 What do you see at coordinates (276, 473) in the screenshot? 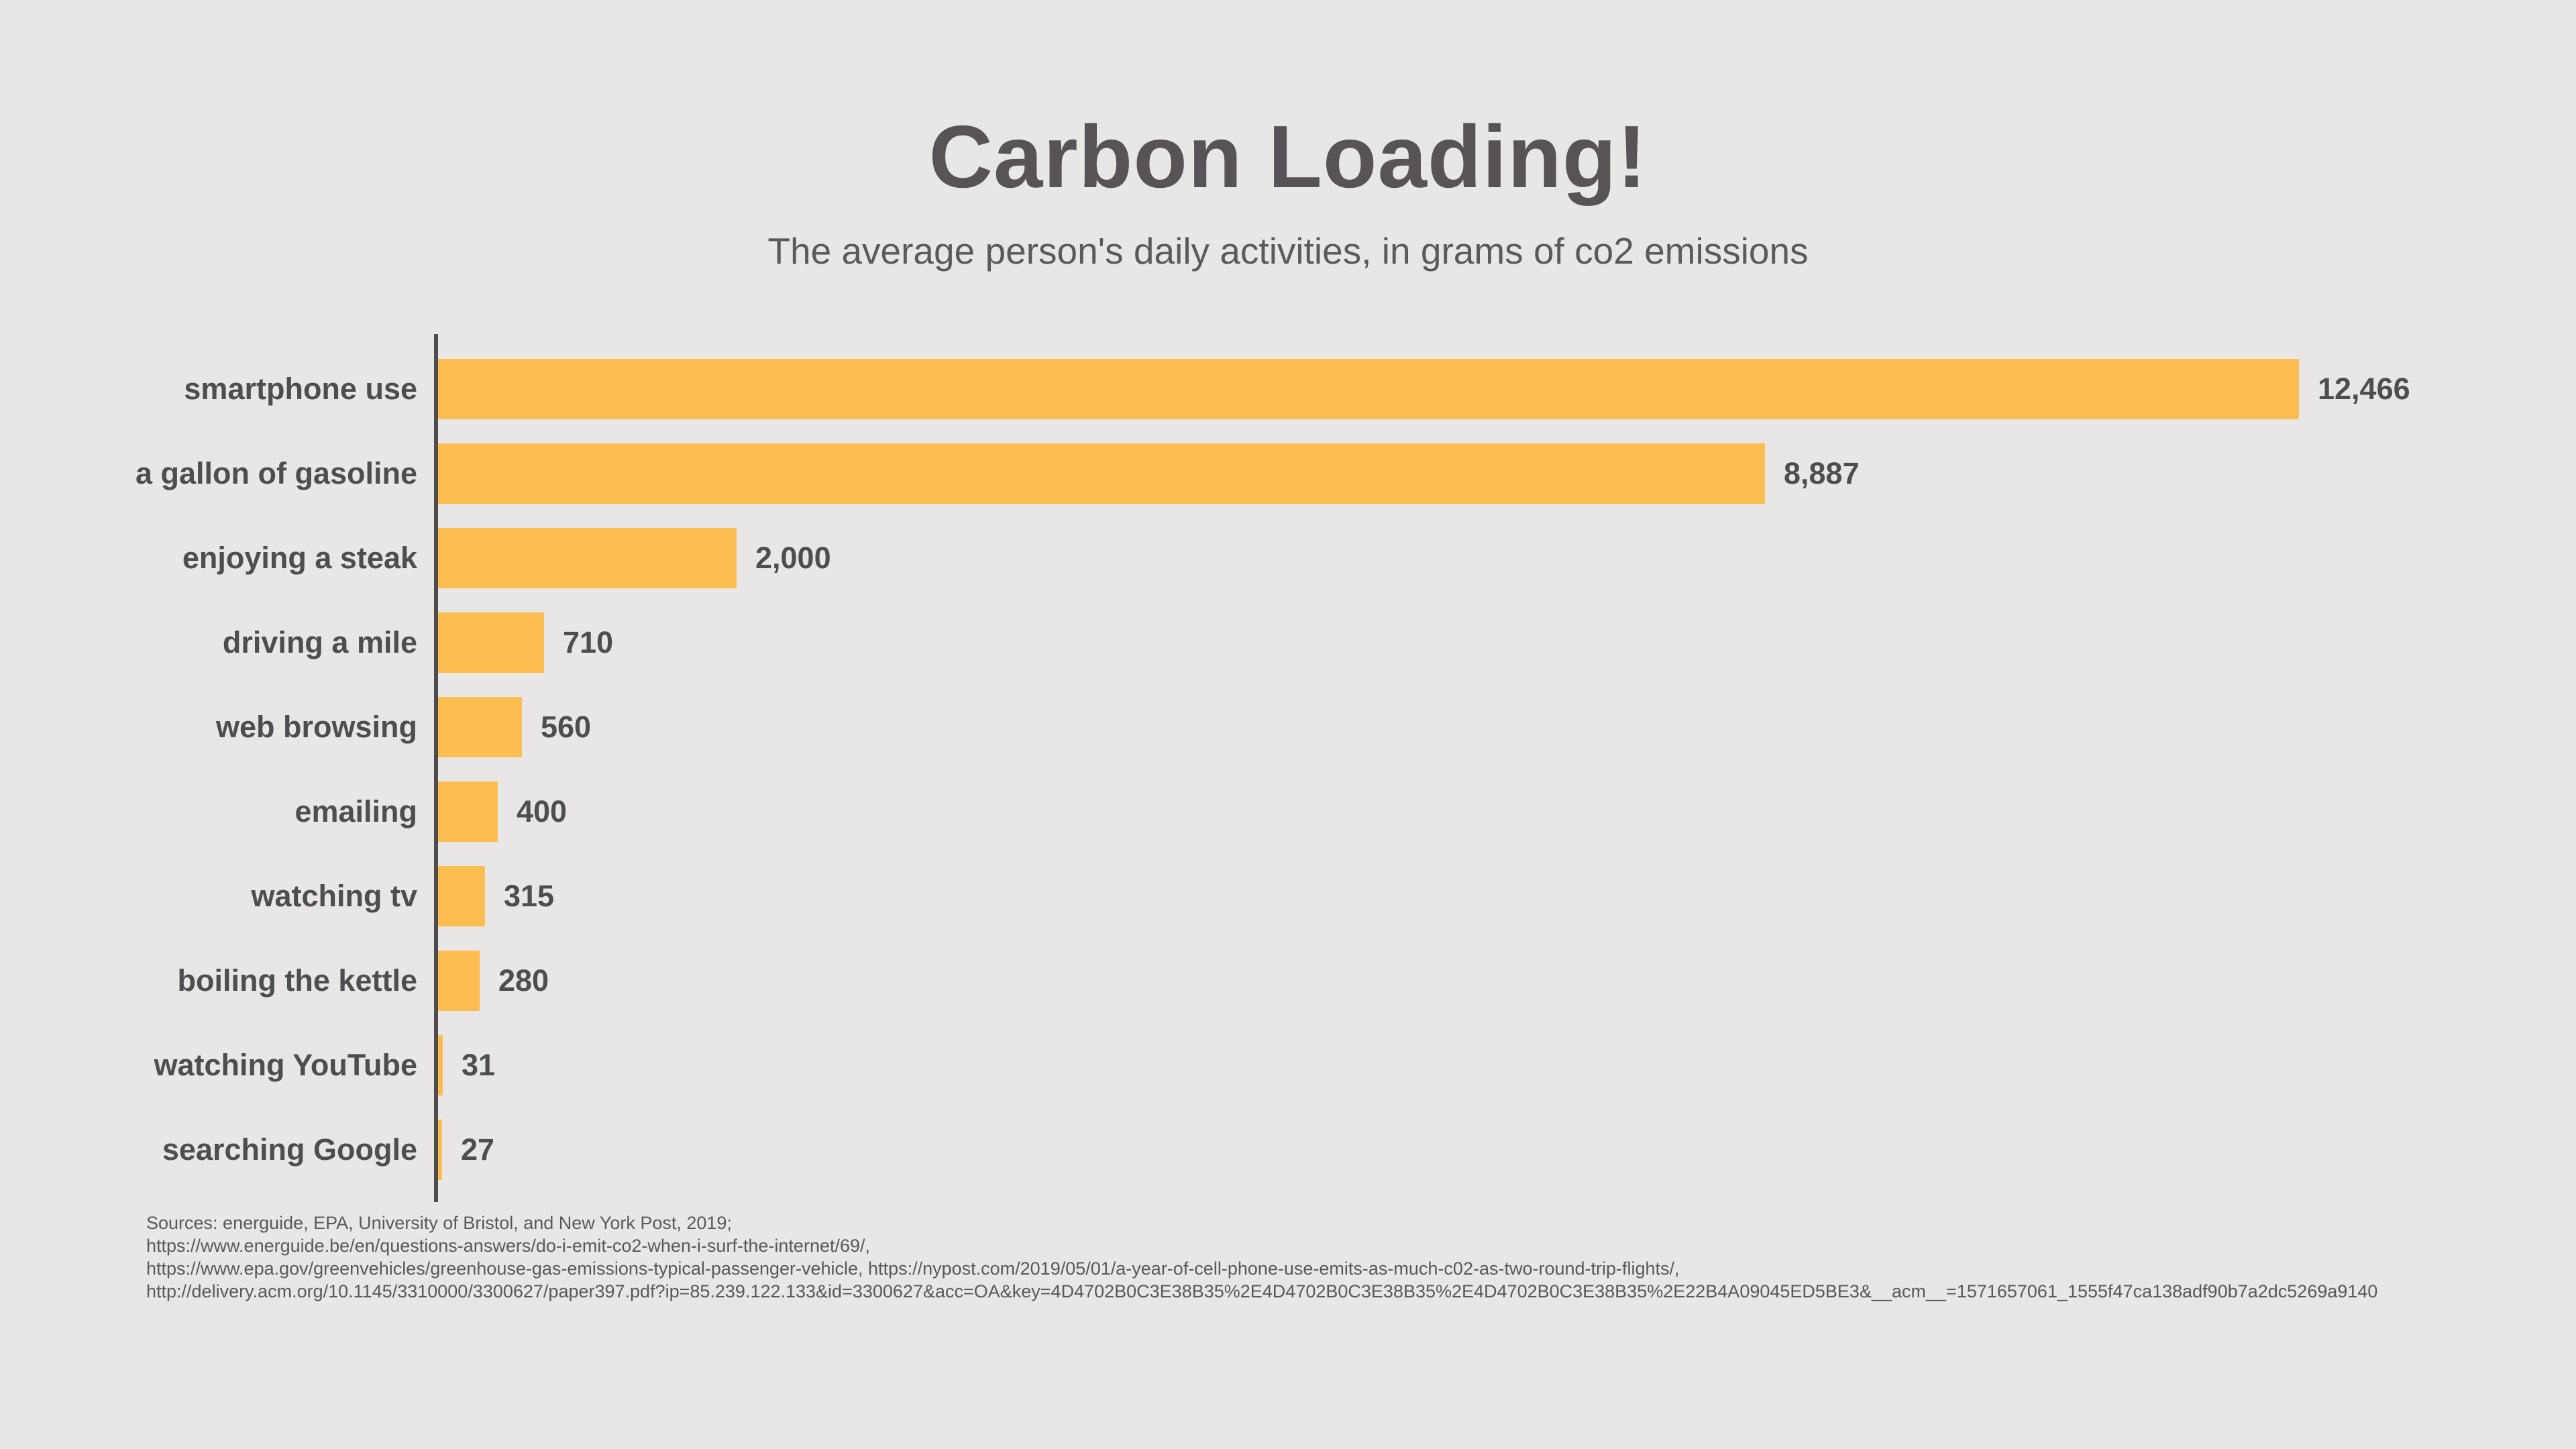
I see `bar-category-label: a gallon of gasoline` at bounding box center [276, 473].